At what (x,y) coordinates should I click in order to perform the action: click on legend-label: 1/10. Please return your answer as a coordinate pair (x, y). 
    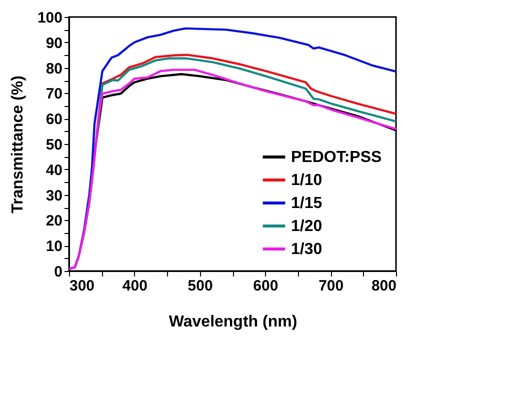
    Looking at the image, I should click on (306, 180).